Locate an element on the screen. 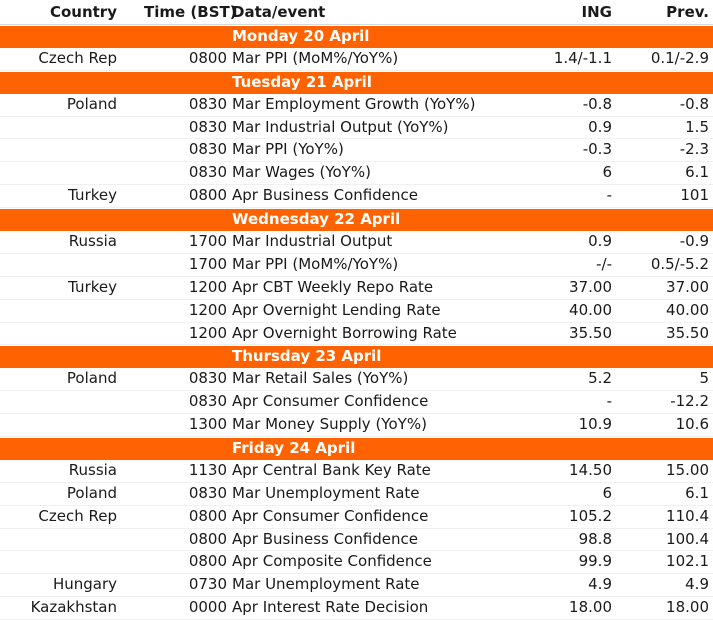 This screenshot has width=713, height=620. previous-value-cell: 110.4 is located at coordinates (687, 515).